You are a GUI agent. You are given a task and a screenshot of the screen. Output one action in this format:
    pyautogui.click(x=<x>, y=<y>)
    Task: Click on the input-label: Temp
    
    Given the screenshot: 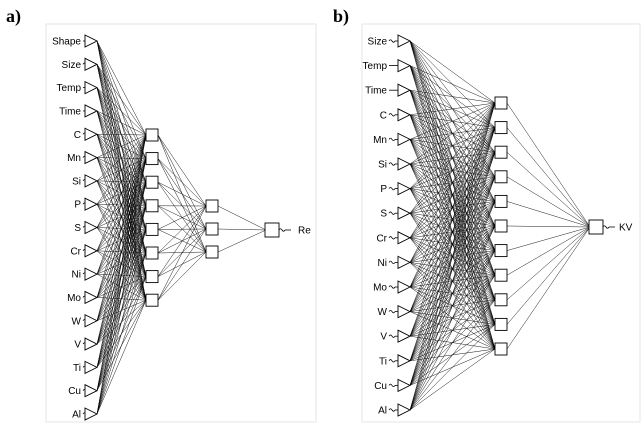 What is the action you would take?
    pyautogui.click(x=375, y=66)
    